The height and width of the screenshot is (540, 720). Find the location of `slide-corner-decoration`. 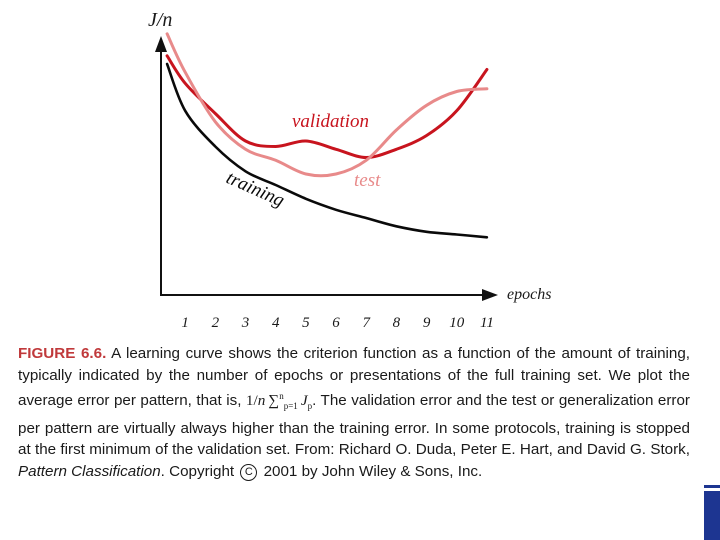

slide-corner-decoration is located at coordinates (712, 512).